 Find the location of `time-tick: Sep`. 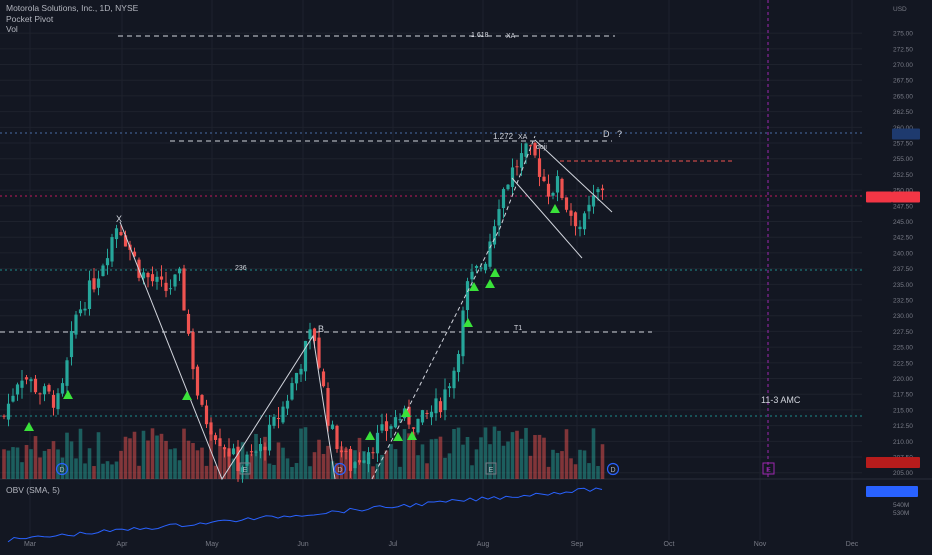

time-tick: Sep is located at coordinates (577, 544).